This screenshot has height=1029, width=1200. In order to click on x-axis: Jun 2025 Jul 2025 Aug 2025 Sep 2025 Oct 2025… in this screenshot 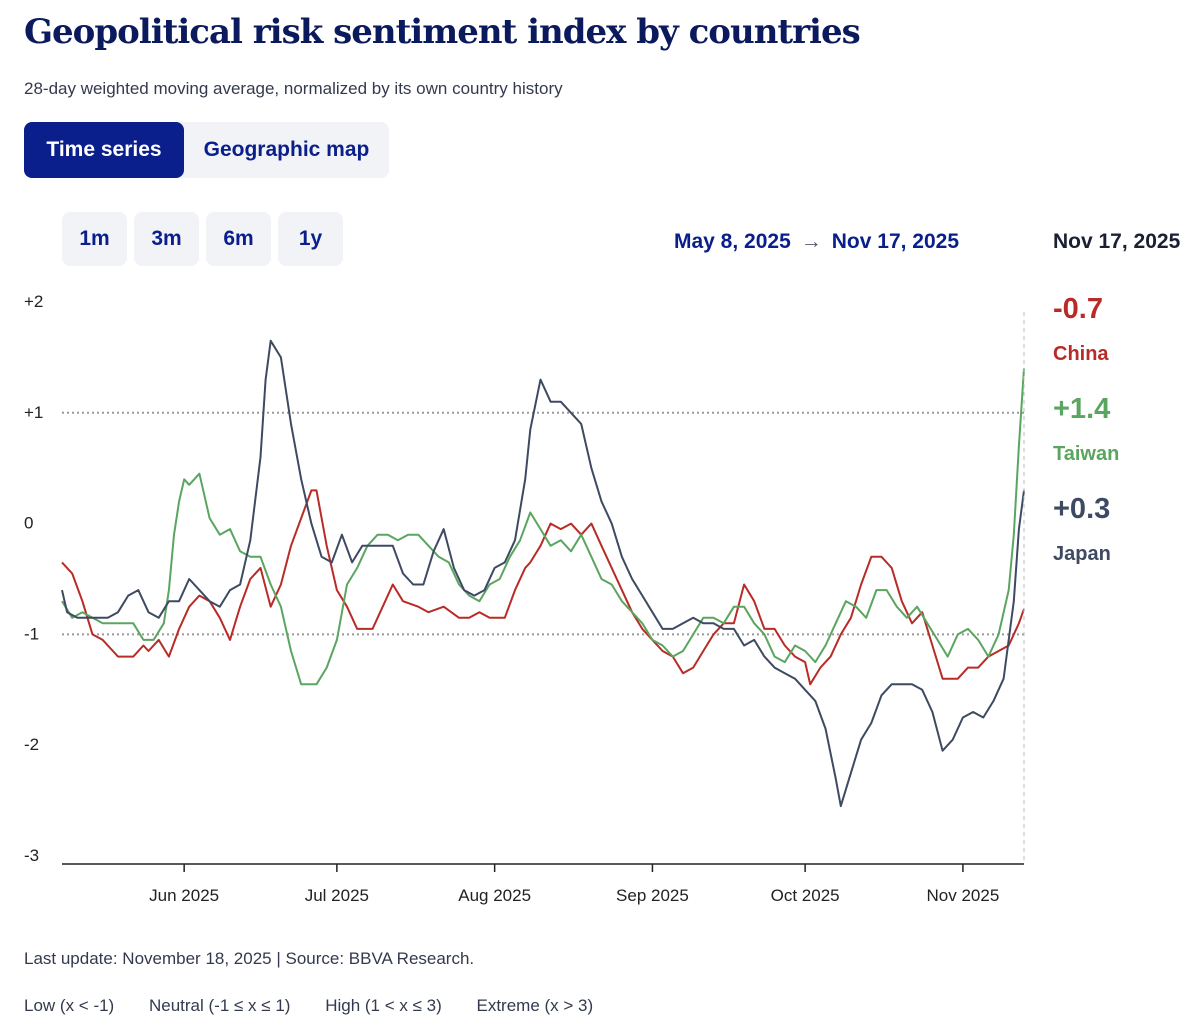, I will do `click(543, 884)`.